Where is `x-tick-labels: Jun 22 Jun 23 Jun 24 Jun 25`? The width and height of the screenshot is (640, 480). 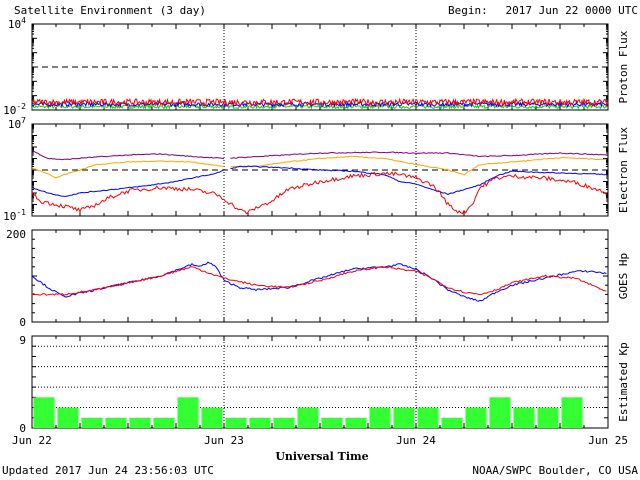 x-tick-labels: Jun 22 Jun 23 Jun 24 Jun 25 is located at coordinates (320, 440).